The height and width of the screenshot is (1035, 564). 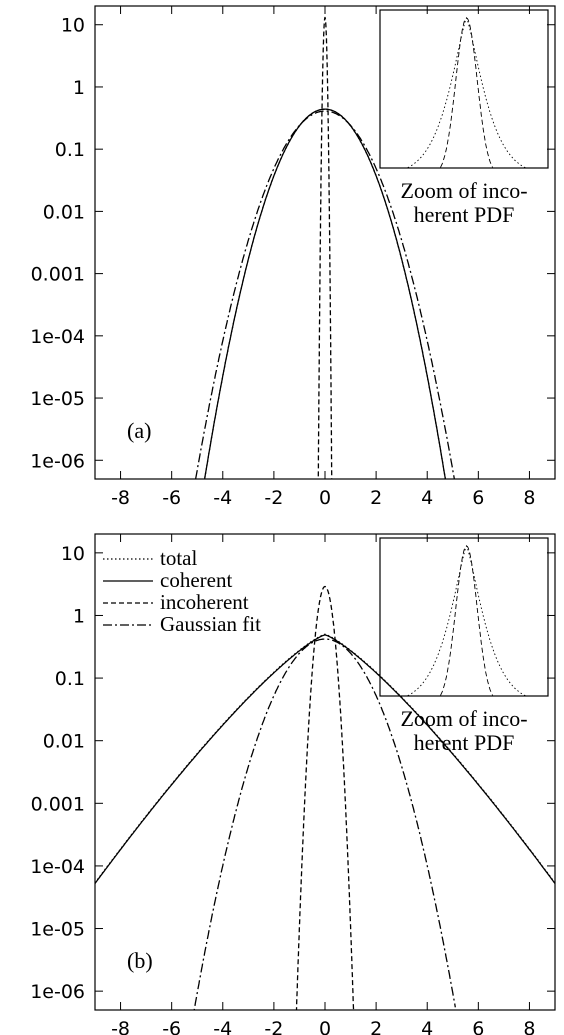 I want to click on inset-curves-b, so click(x=466, y=620).